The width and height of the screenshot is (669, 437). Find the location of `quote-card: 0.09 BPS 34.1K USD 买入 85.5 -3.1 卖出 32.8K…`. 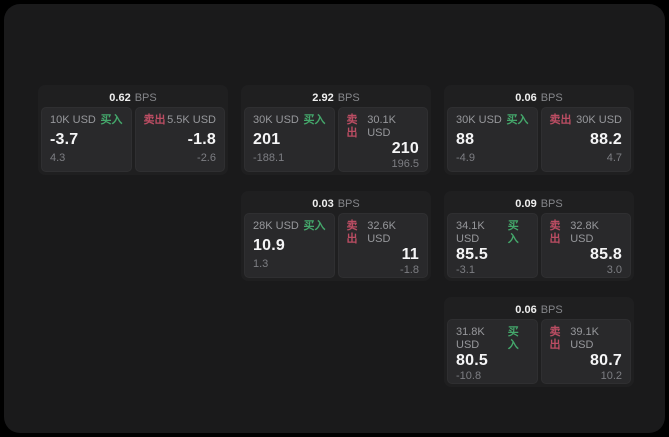

quote-card: 0.09 BPS 34.1K USD 买入 85.5 -3.1 卖出 32.8K… is located at coordinates (539, 236).